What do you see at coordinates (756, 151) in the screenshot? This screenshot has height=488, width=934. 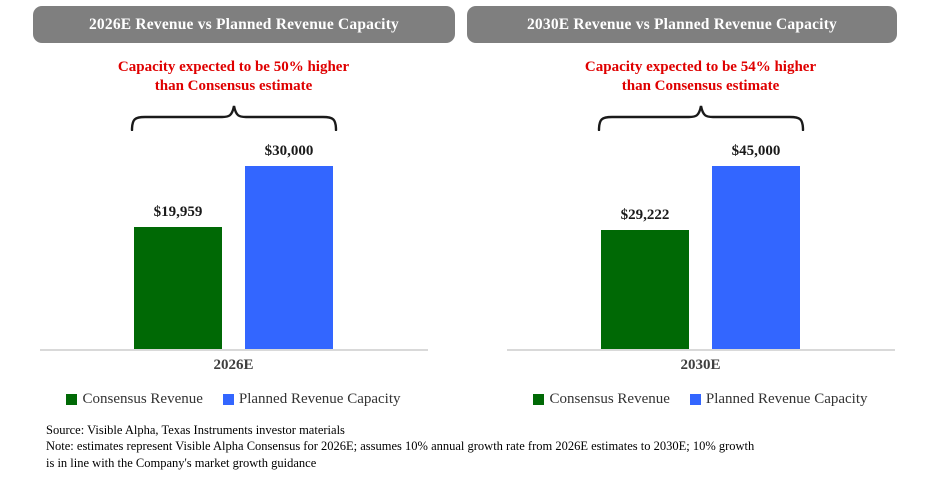 I see `bar-value-label: $45,000` at bounding box center [756, 151].